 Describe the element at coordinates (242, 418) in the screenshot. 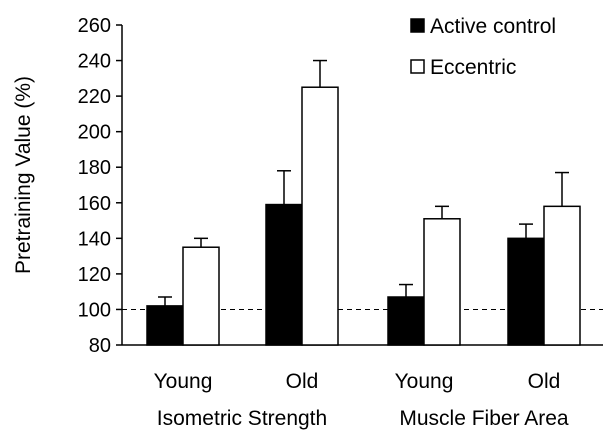

I see `x-group-label: Isometric Strength` at that location.